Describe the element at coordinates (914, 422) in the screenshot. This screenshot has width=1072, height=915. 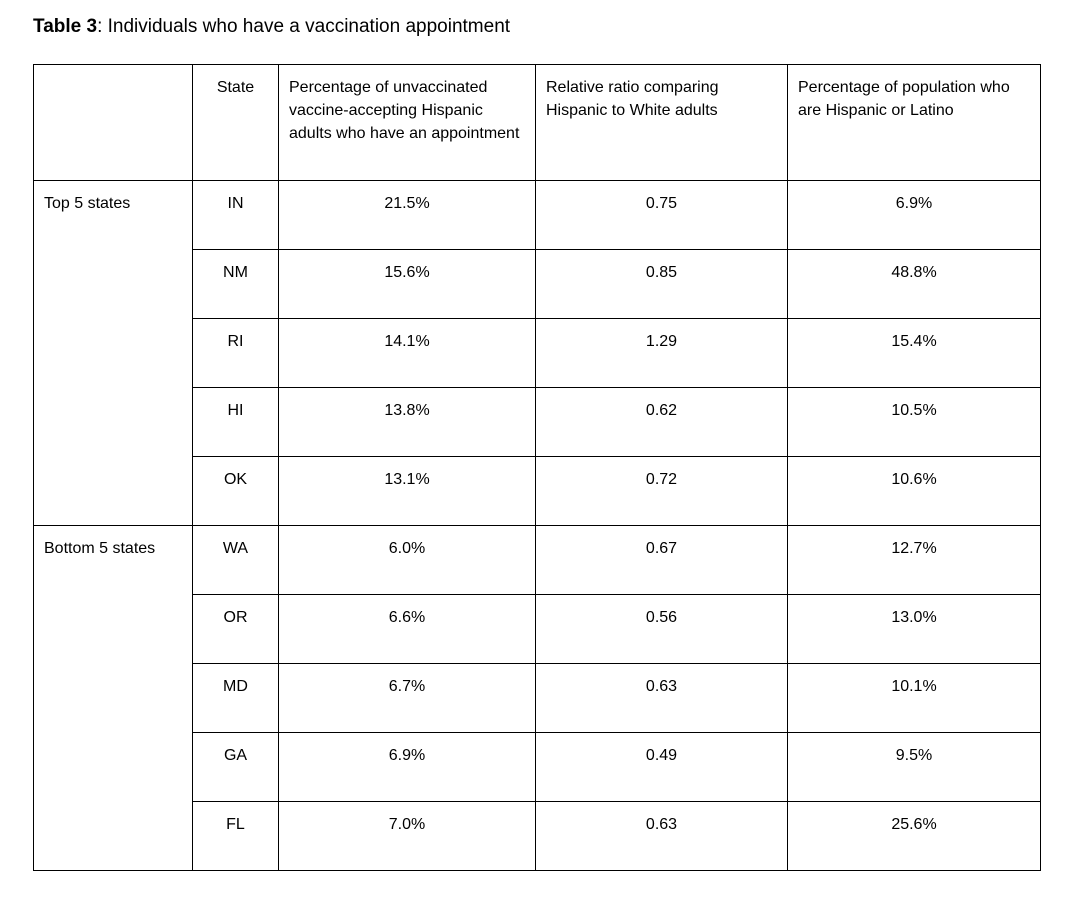
I see `pct-population-cell: 10.5%` at that location.